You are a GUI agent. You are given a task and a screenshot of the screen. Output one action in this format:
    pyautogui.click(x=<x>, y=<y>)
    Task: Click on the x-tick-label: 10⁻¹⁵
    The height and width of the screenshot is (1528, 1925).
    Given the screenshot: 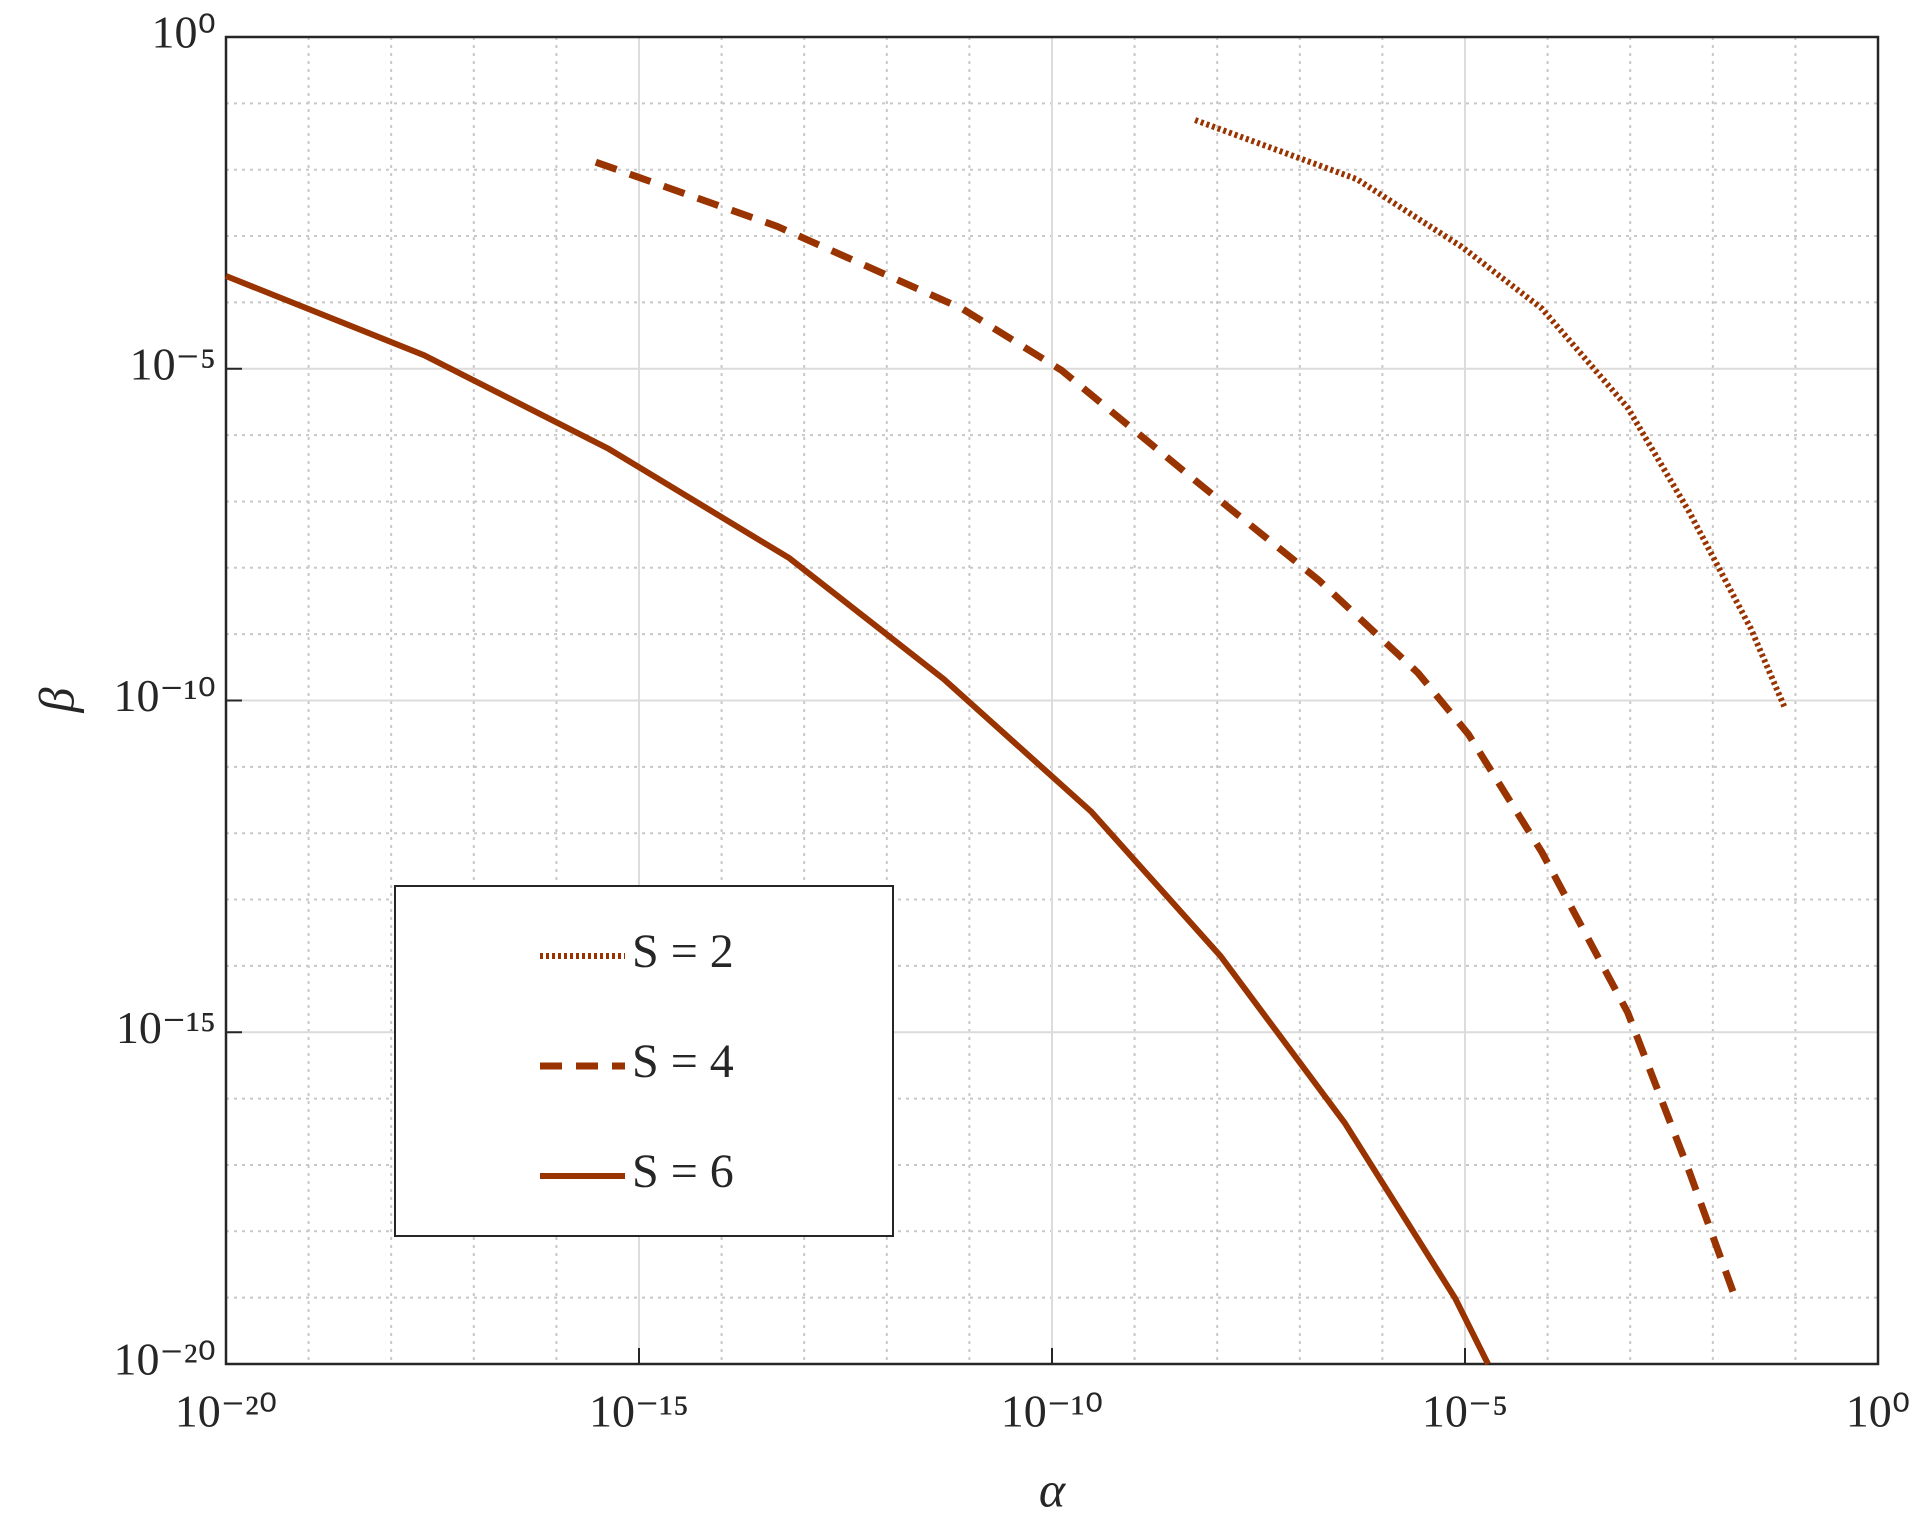 What is the action you would take?
    pyautogui.click(x=639, y=1411)
    